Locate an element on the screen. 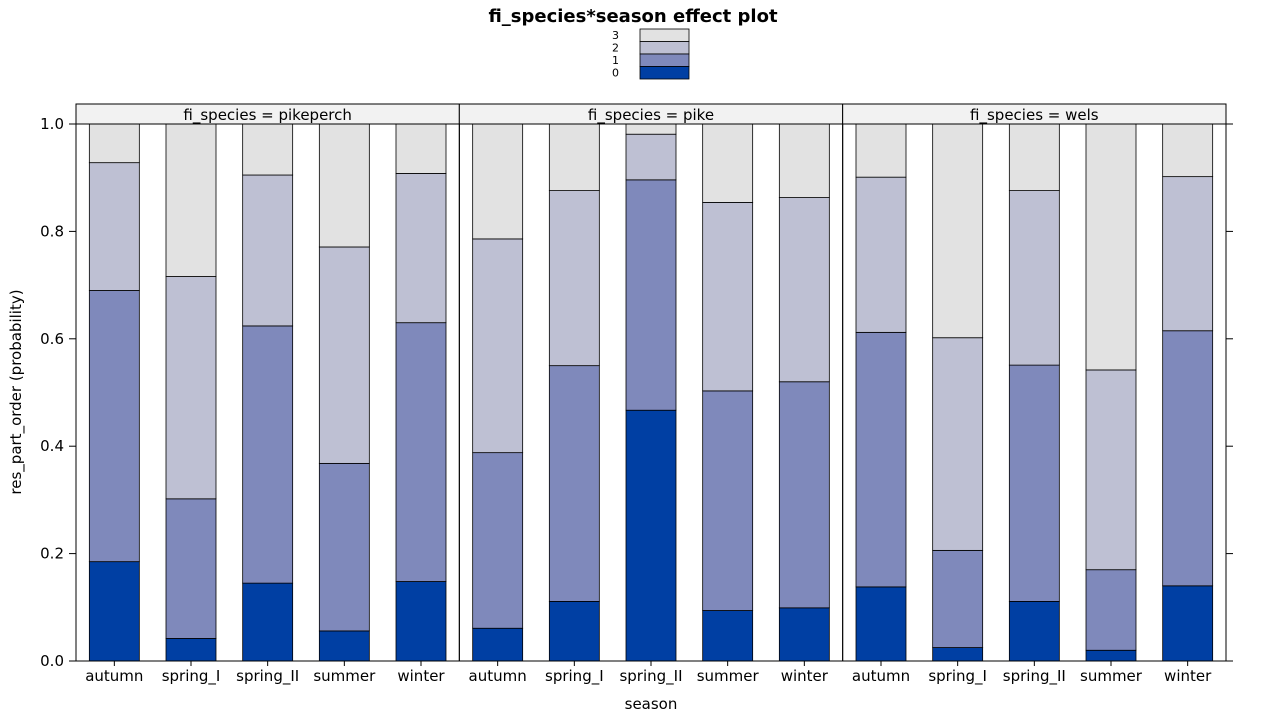 The width and height of the screenshot is (1265, 725). x-tick-label-2-0: autumn is located at coordinates (881, 676).